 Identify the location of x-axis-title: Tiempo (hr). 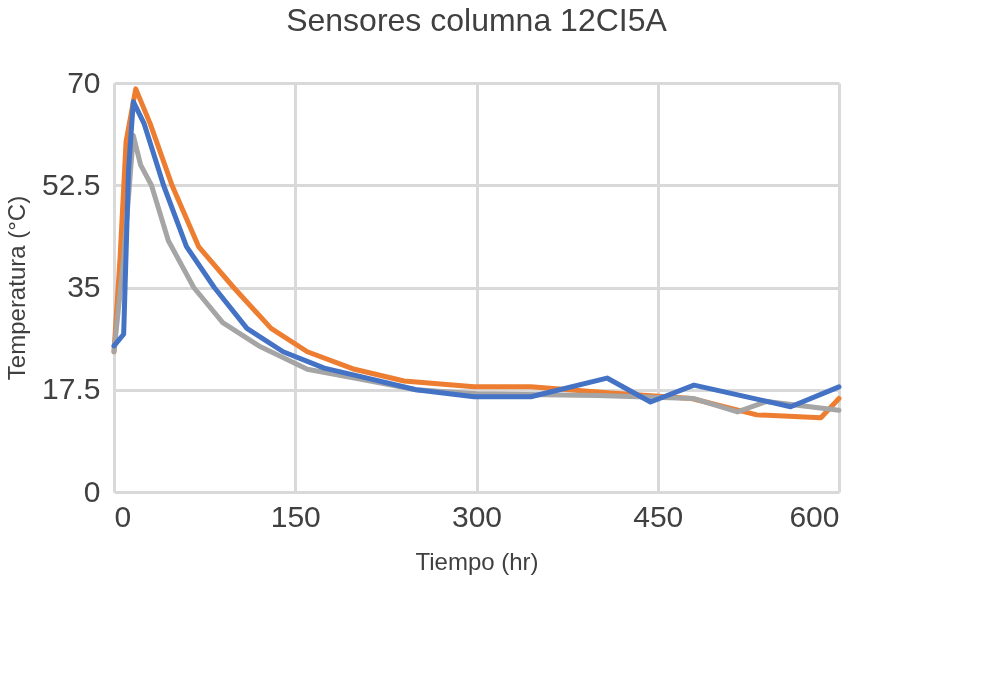
(477, 561).